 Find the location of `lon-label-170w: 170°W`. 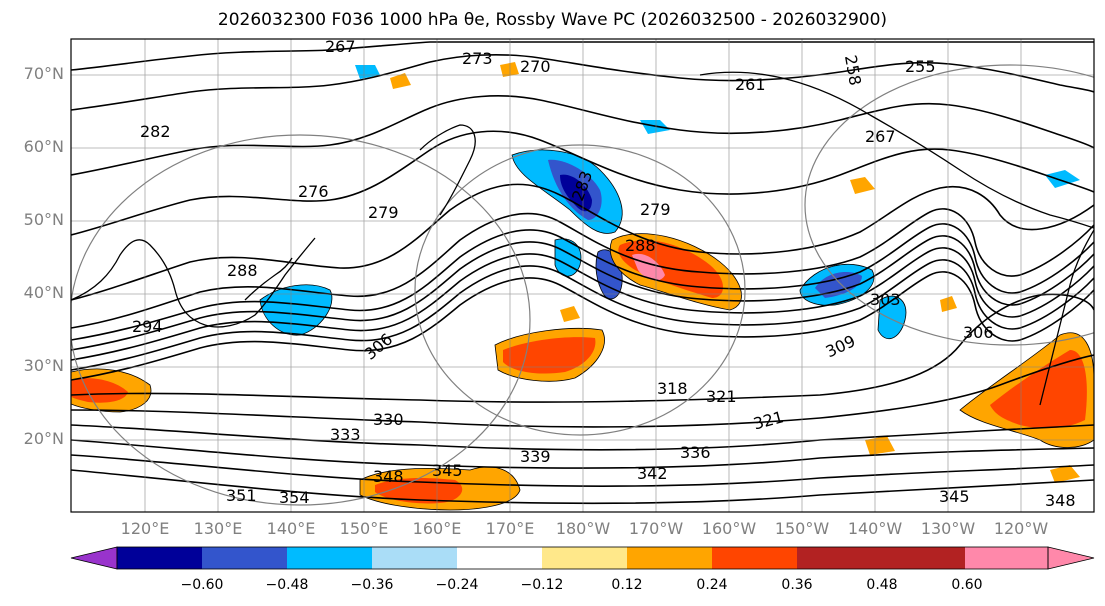

lon-label-170w: 170°W is located at coordinates (656, 528).